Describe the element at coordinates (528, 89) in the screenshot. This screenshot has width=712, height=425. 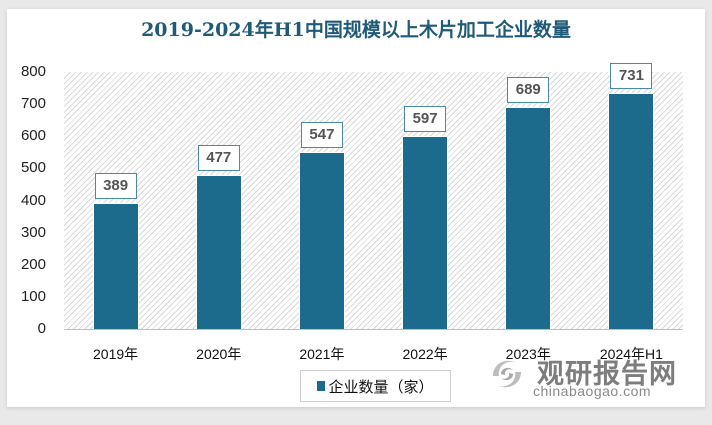
I see `data-label: 689` at that location.